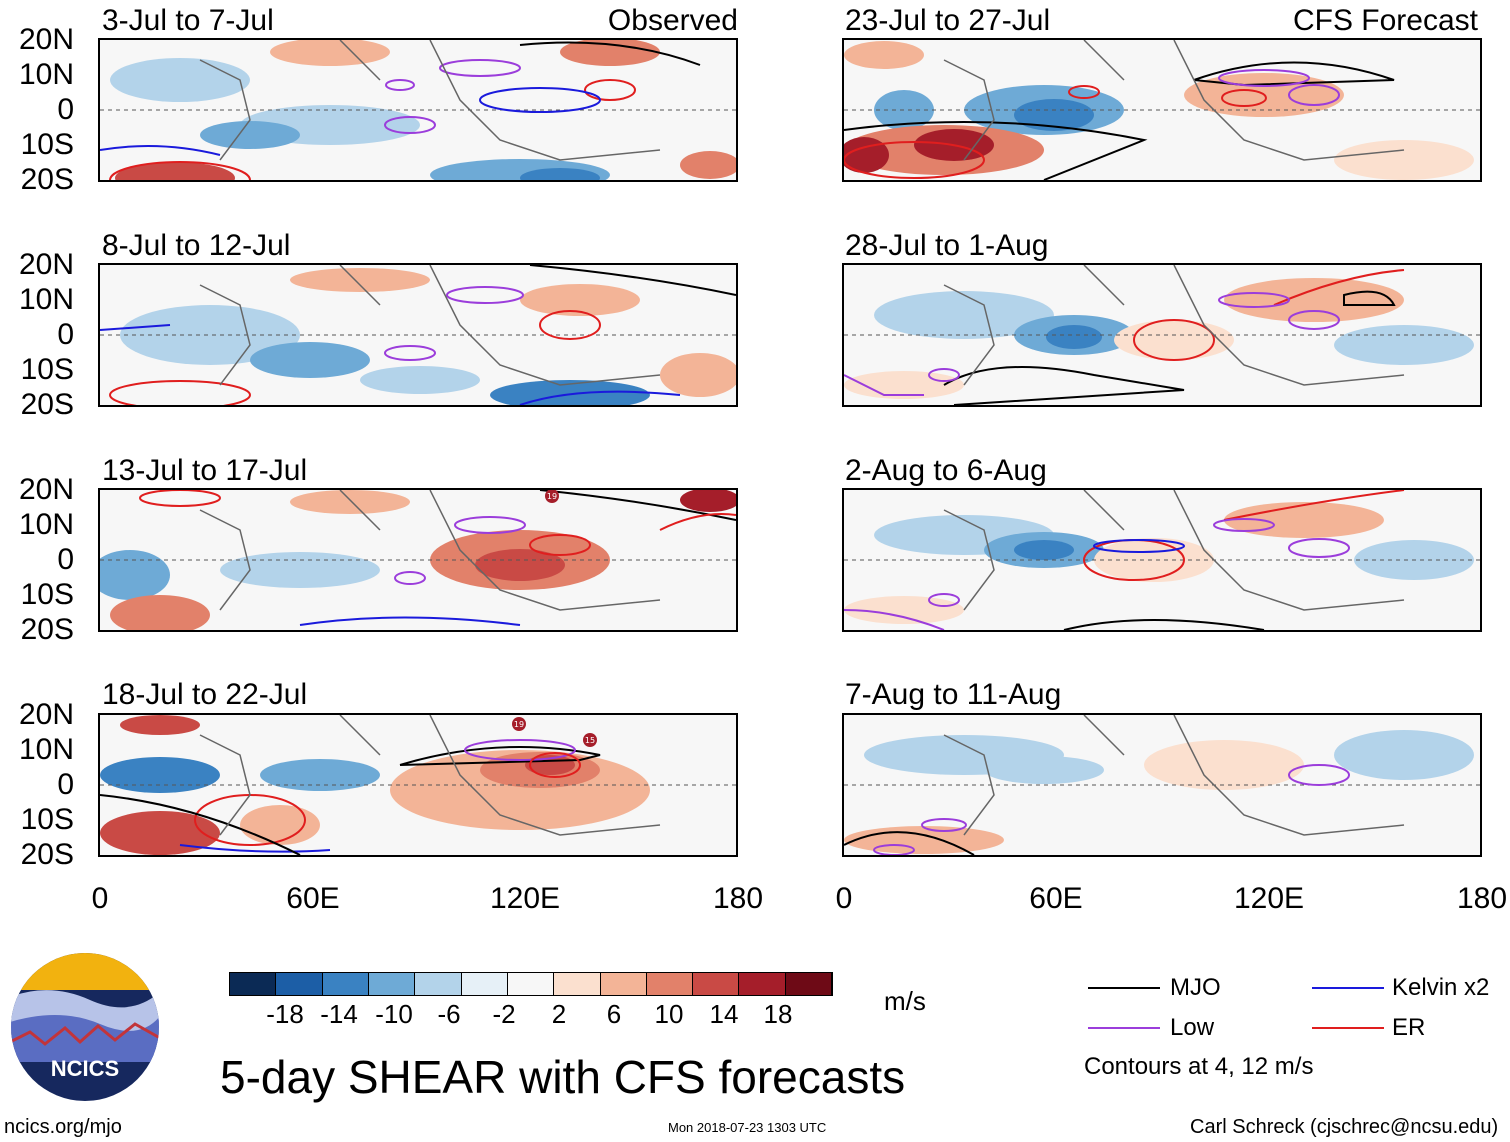 The image size is (1510, 1142). I want to click on panel-title: 8-Jul to 12-Jul, so click(196, 245).